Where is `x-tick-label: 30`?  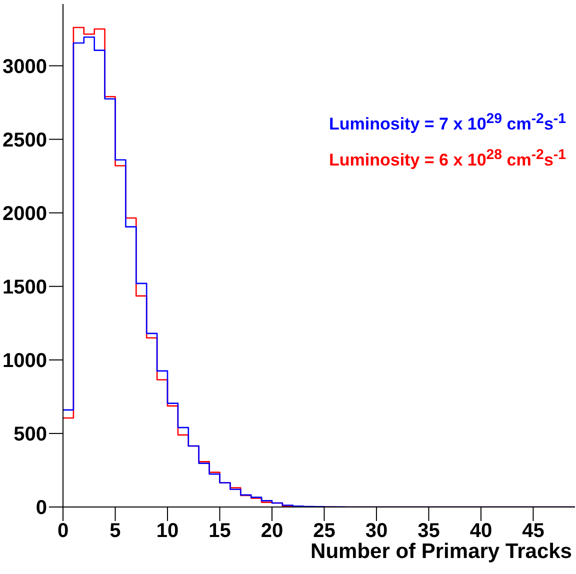
x-tick-label: 30 is located at coordinates (376, 531).